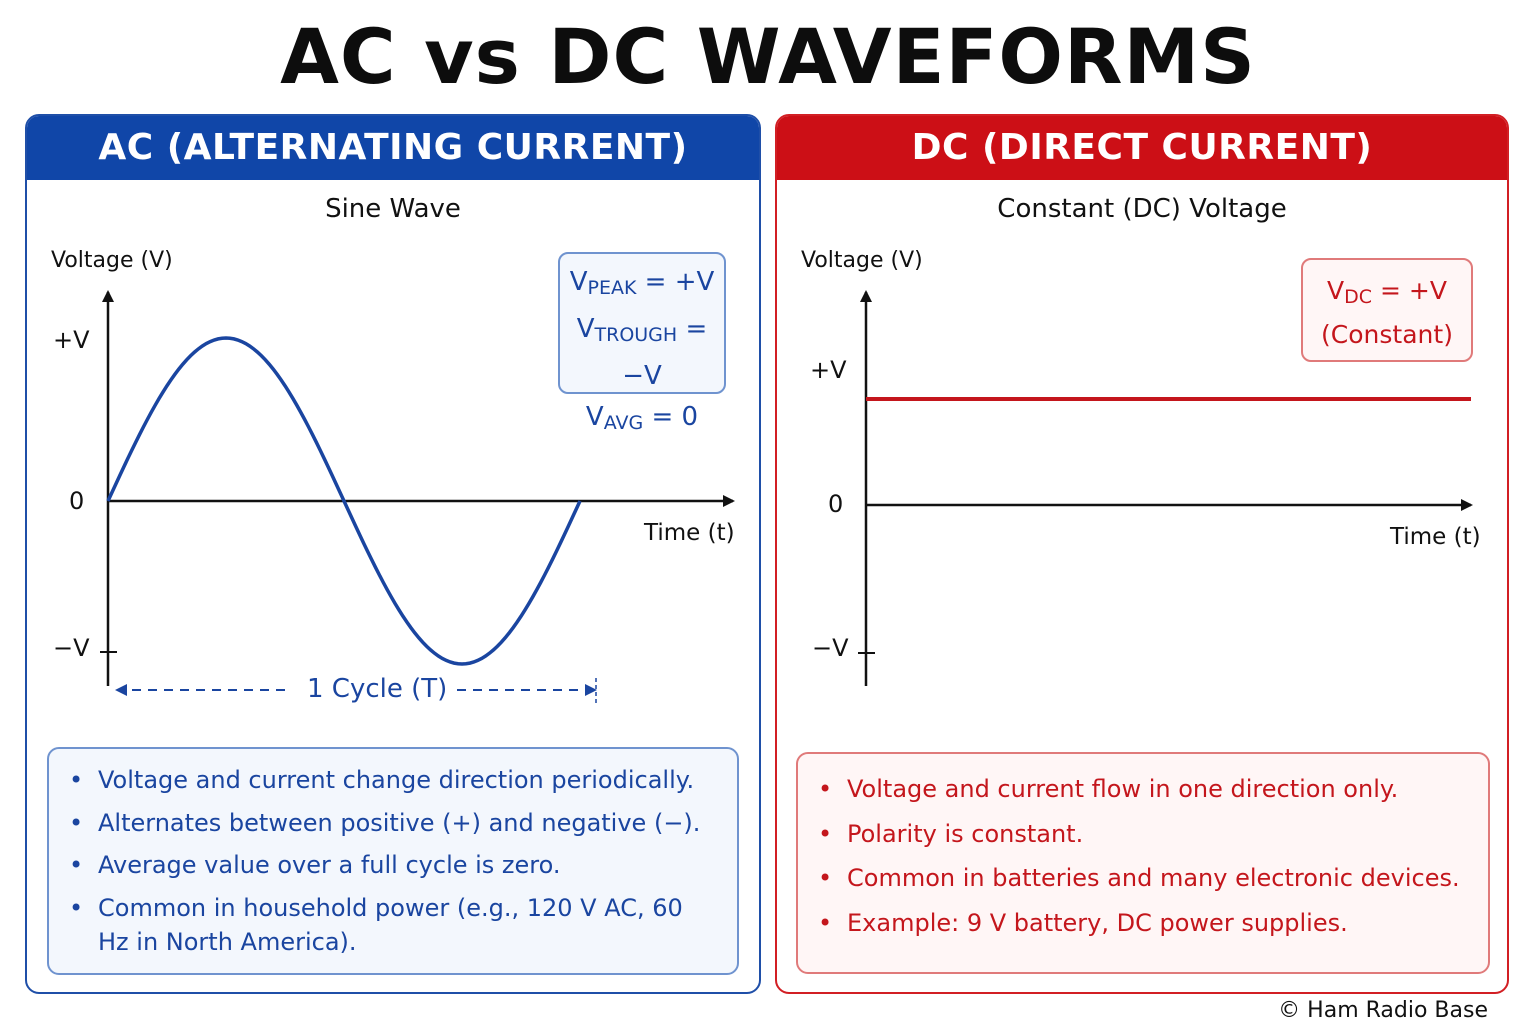 Image resolution: width=1536 pixels, height=1024 pixels. What do you see at coordinates (828, 370) in the screenshot?
I see `dc-pos-tick-label: +V` at bounding box center [828, 370].